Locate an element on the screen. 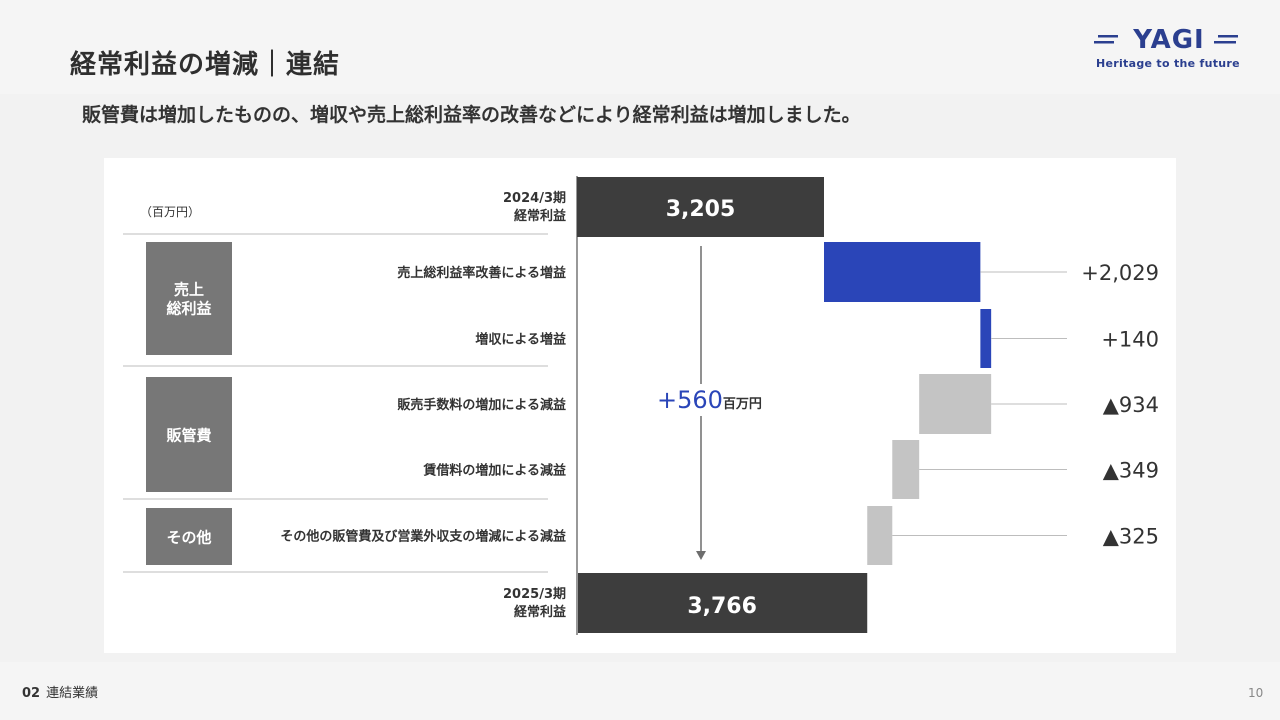  total-change-label: +560百万円 is located at coordinates (709, 400).